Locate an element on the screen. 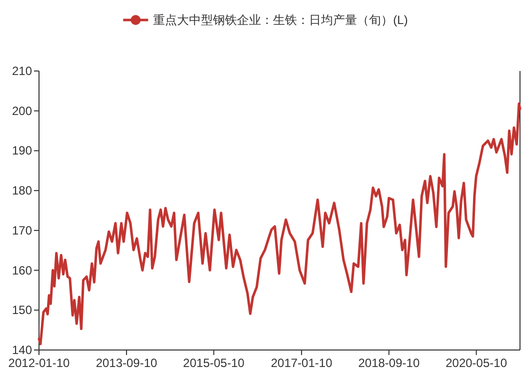 This screenshot has width=531, height=374. y-tick-label: 140 is located at coordinates (22, 350).